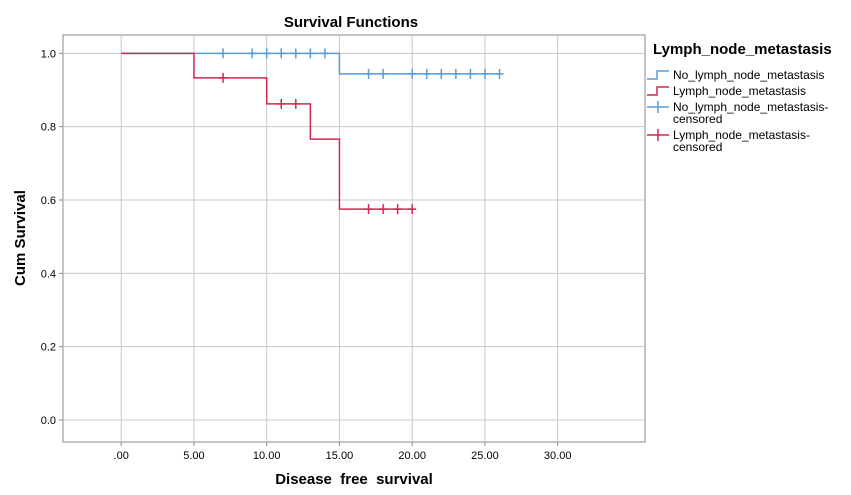  I want to click on legend-item-label: No_lymph_node_metastasis-censored, so click(750, 113).